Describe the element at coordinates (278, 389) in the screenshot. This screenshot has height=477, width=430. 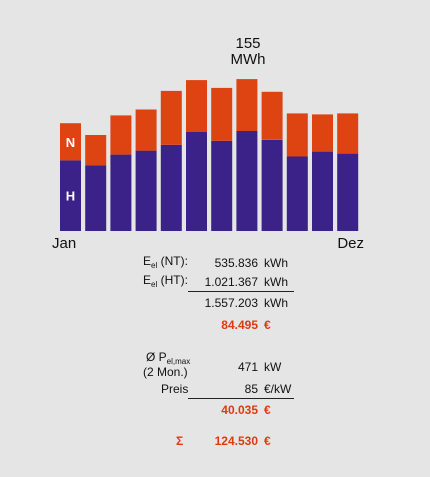
I see `price-unit: €/kW` at that location.